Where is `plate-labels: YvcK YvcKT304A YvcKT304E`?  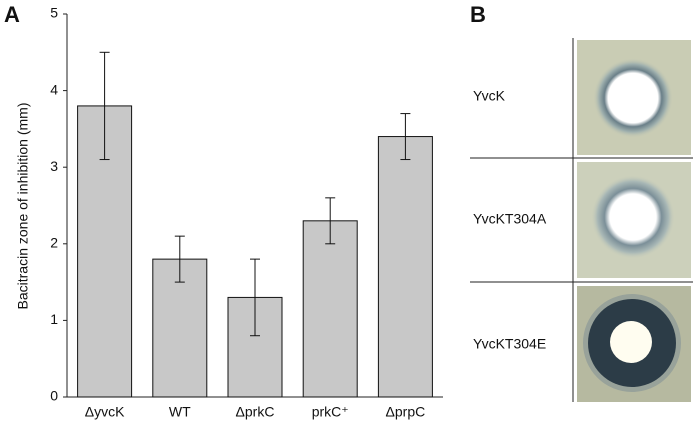
plate-labels: YvcK YvcKT304A YvcKT304E is located at coordinates (510, 220).